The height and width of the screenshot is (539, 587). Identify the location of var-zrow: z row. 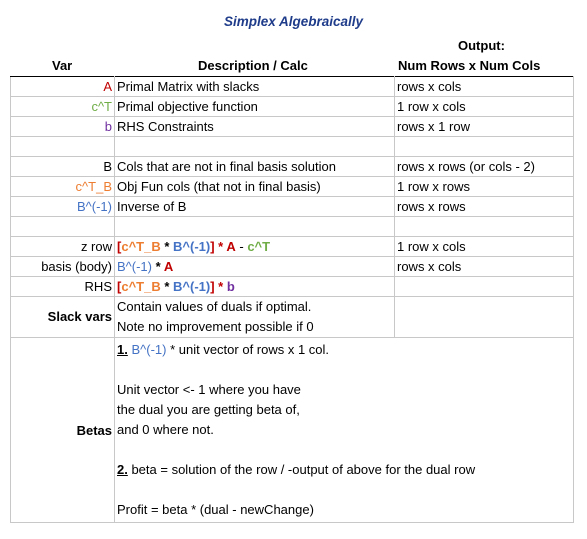
(62, 246).